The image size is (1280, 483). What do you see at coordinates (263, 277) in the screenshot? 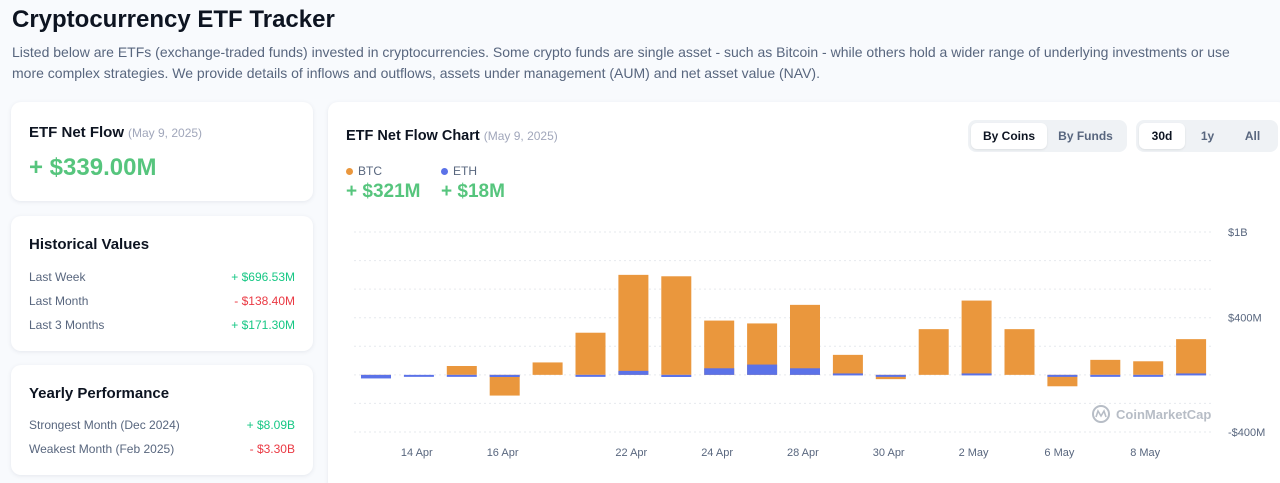
I see `historical-row-value: + $696.53M` at bounding box center [263, 277].